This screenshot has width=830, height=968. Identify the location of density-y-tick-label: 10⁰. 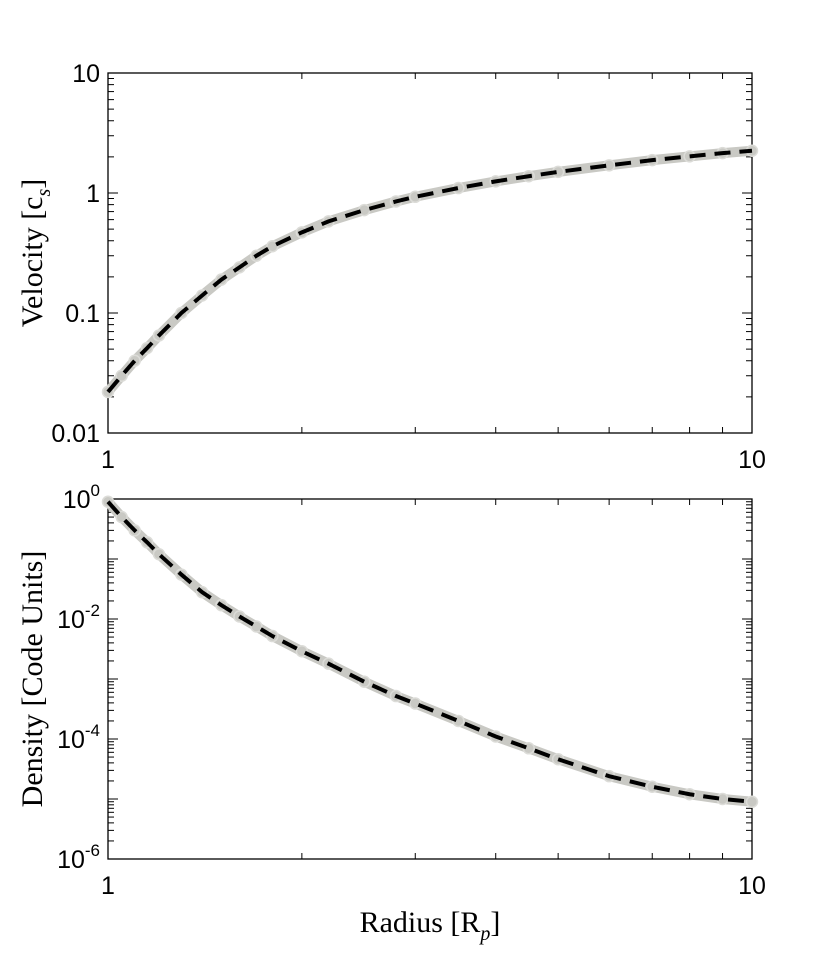
(81, 497).